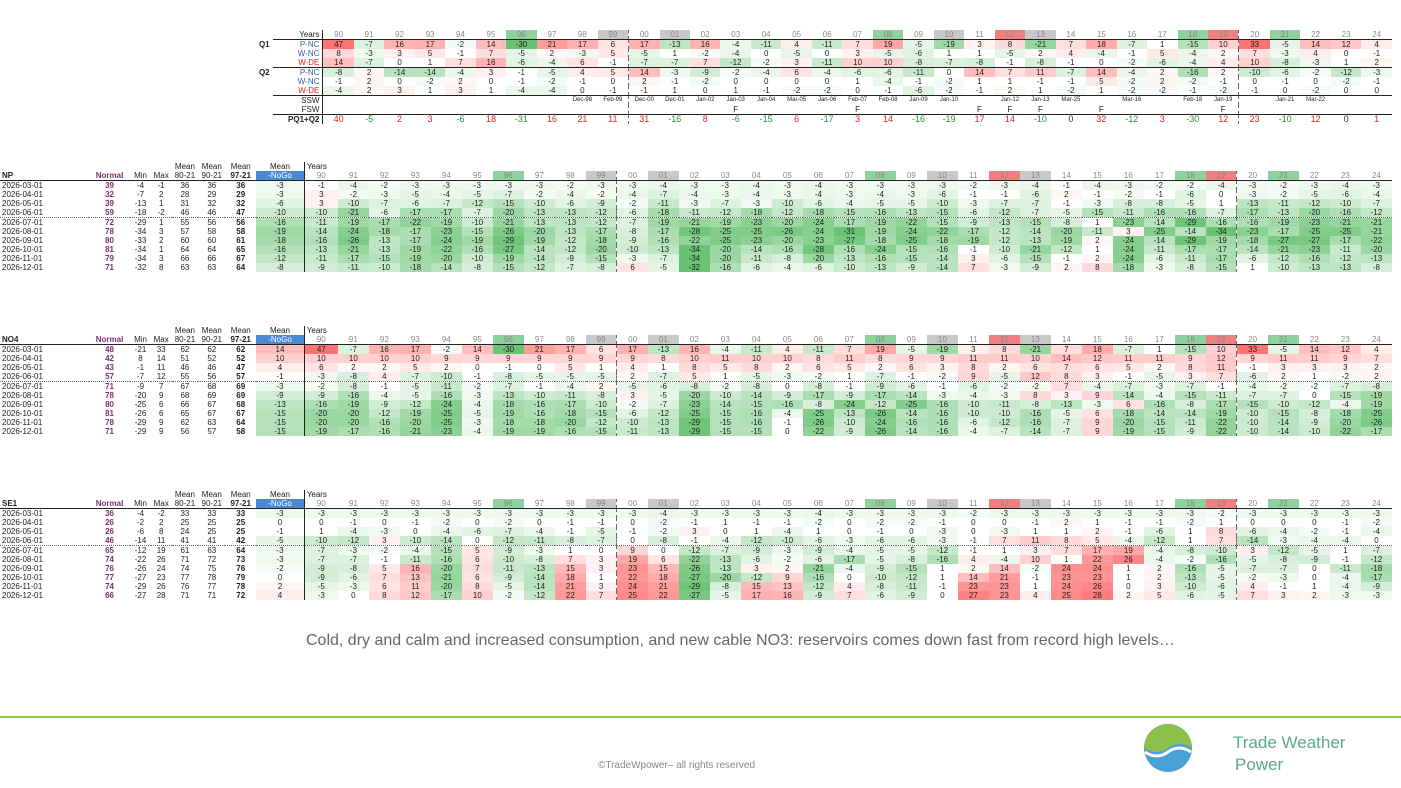 This screenshot has width=1401, height=788. What do you see at coordinates (212, 194) in the screenshot?
I see `mean-cell: 29` at bounding box center [212, 194].